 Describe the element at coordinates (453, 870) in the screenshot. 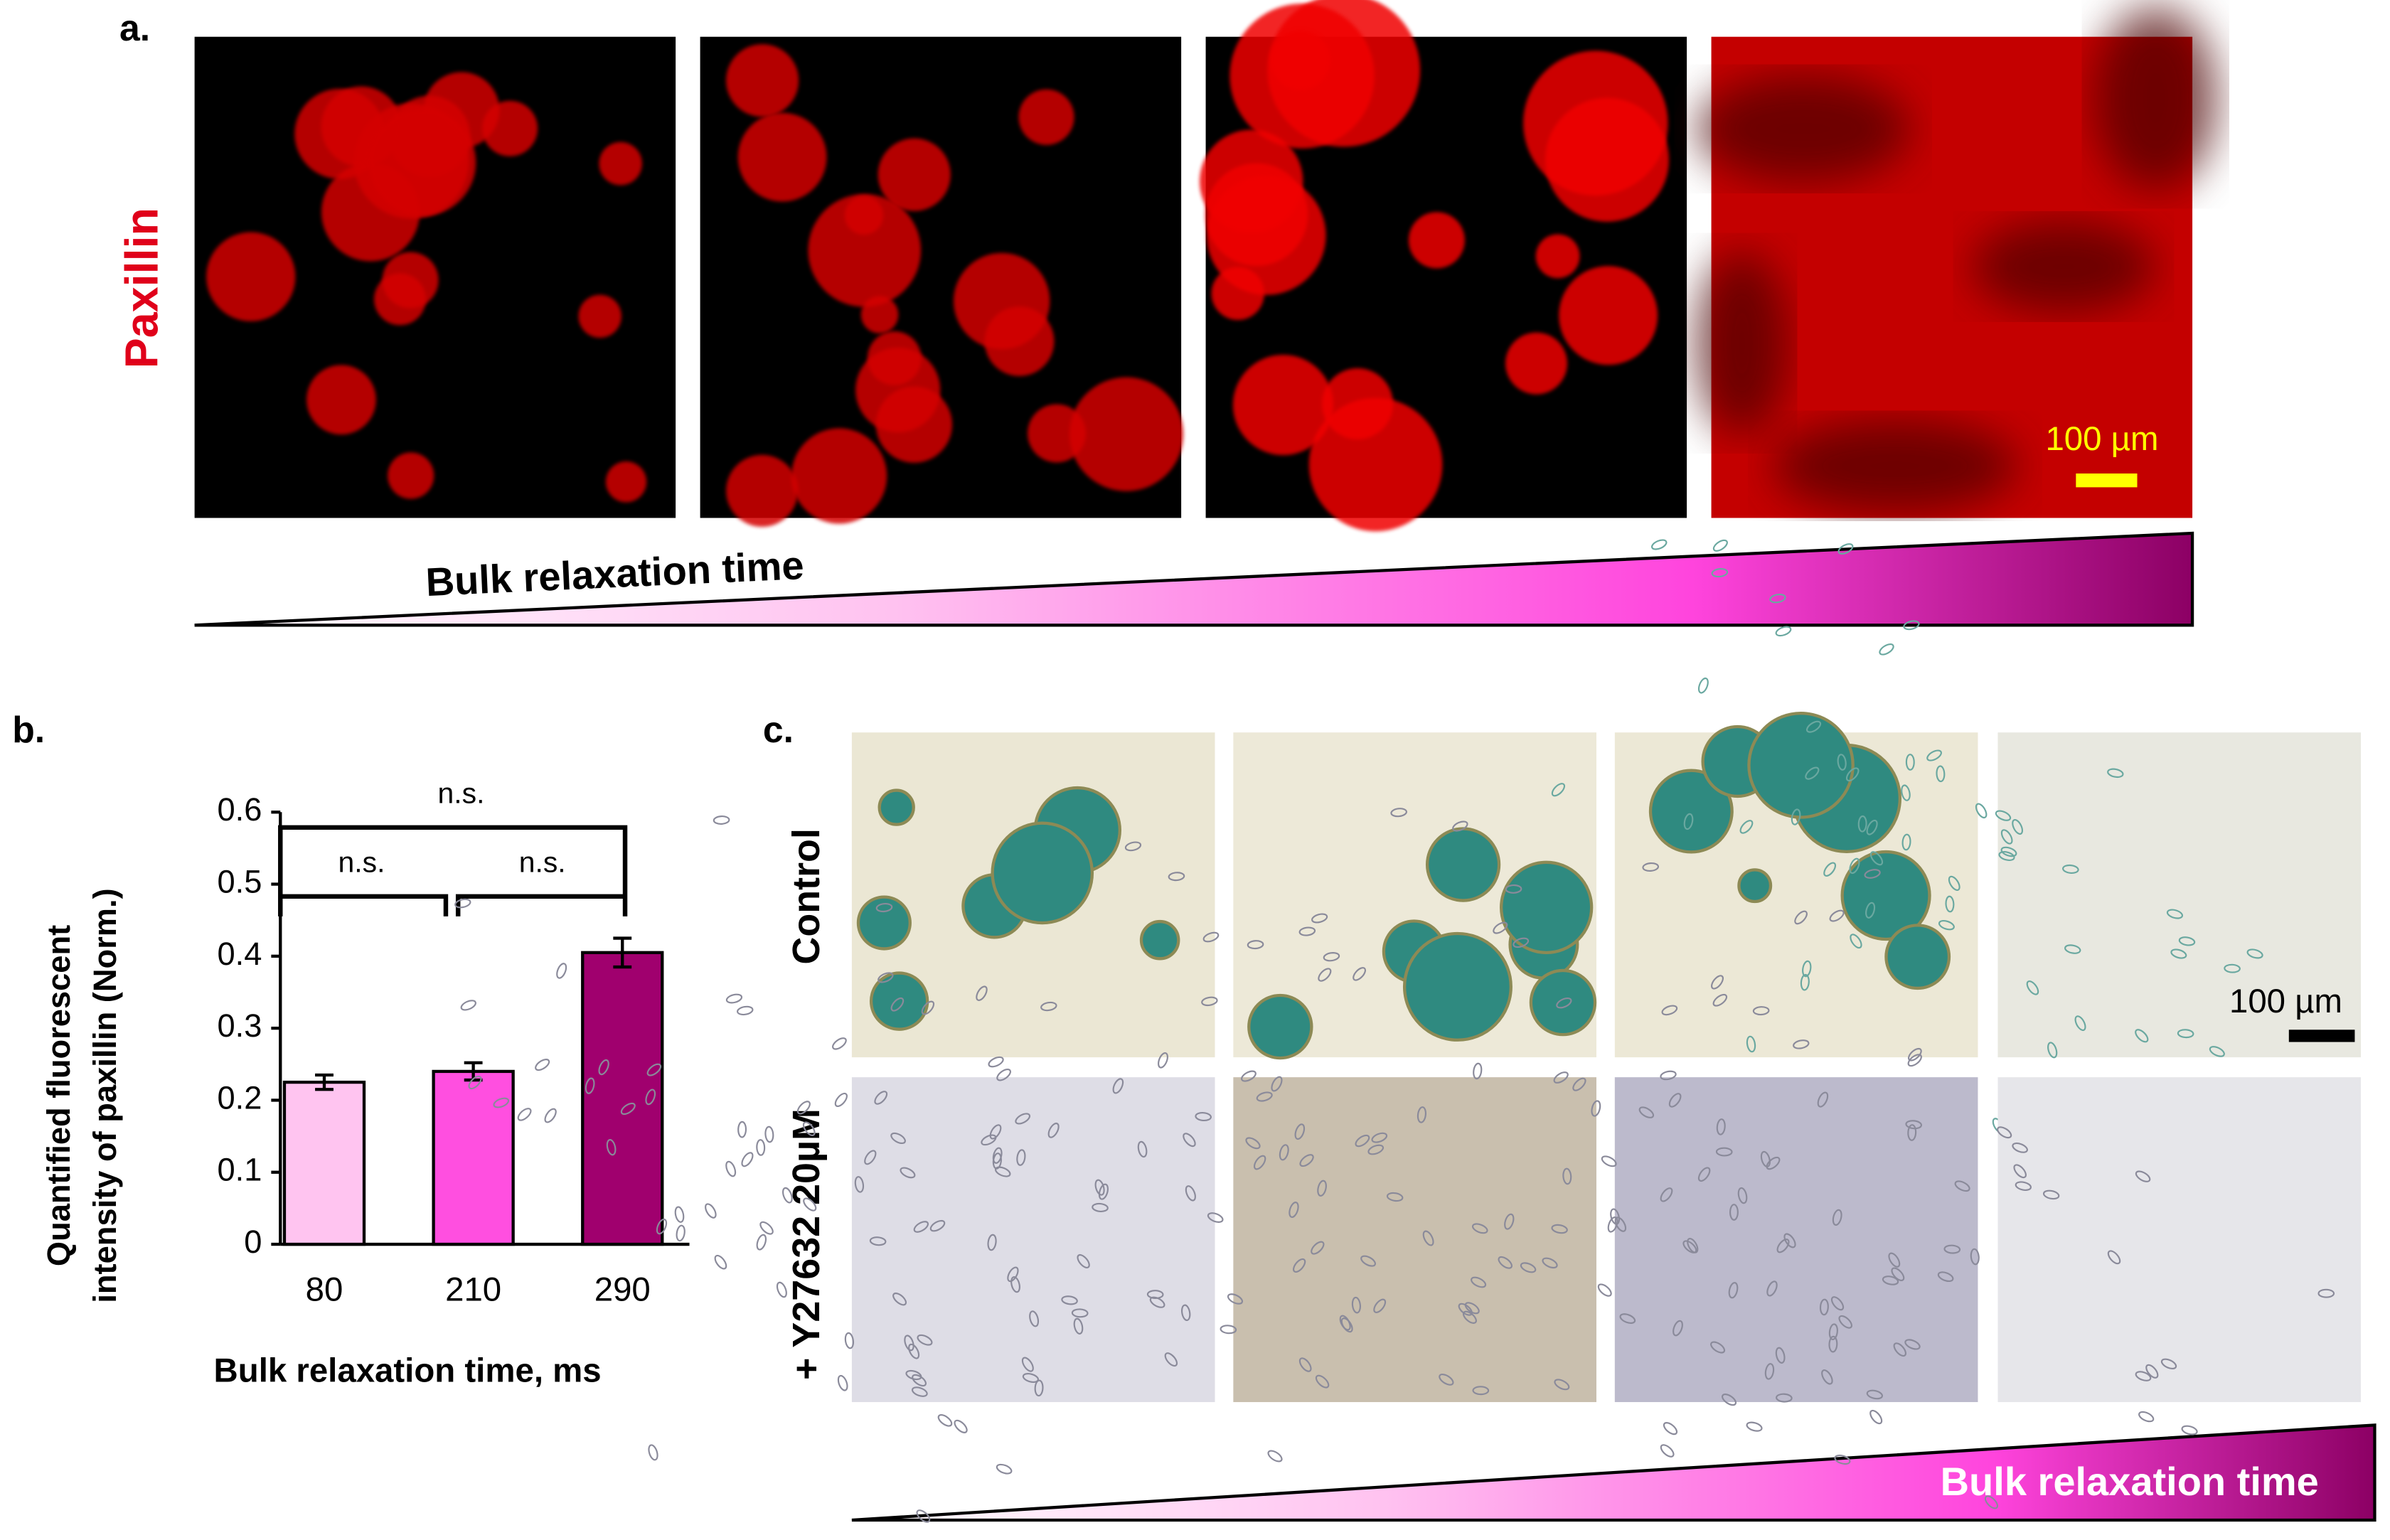

I see `significance-bracket` at that location.